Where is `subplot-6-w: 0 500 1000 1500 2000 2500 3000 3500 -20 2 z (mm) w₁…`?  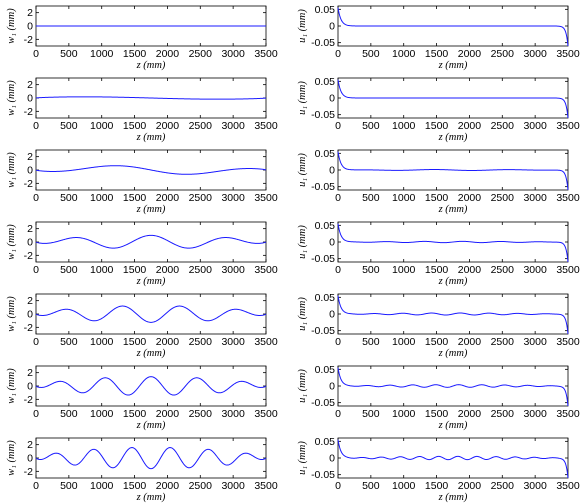
subplot-6-w: 0 500 1000 1500 2000 2500 3000 3500 -20 2 z (mm) w₁… is located at coordinates (142, 398).